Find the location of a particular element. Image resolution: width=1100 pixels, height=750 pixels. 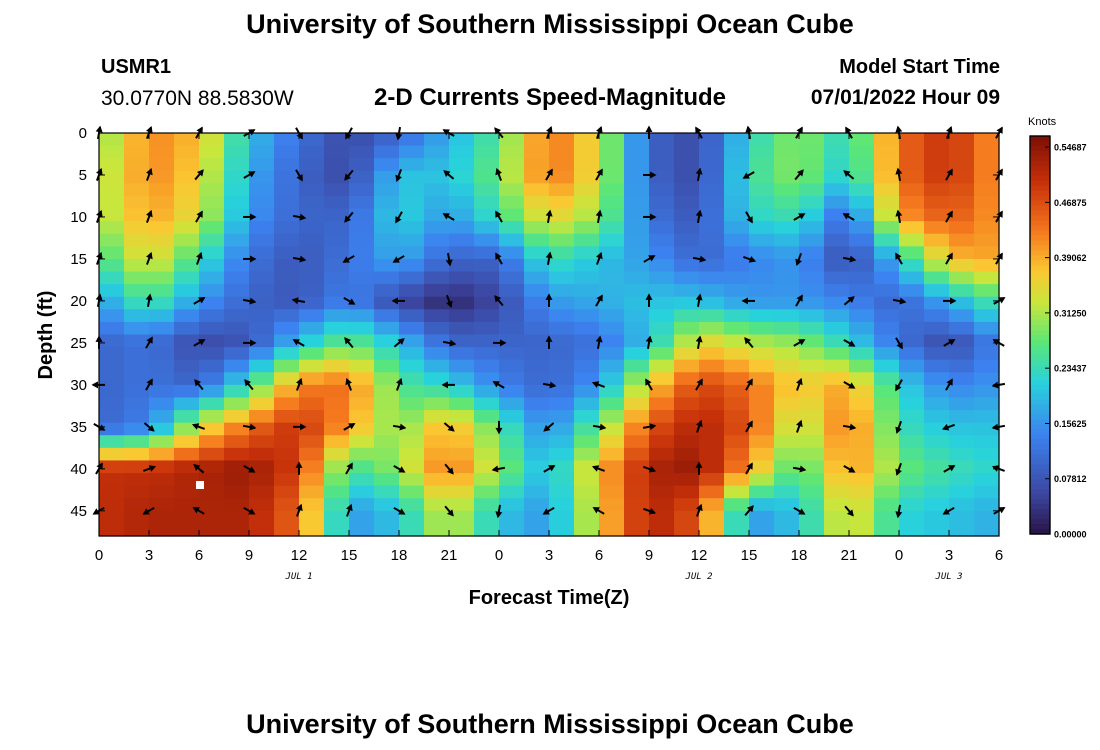

colorbar-unit: Knots is located at coordinates (1042, 122).